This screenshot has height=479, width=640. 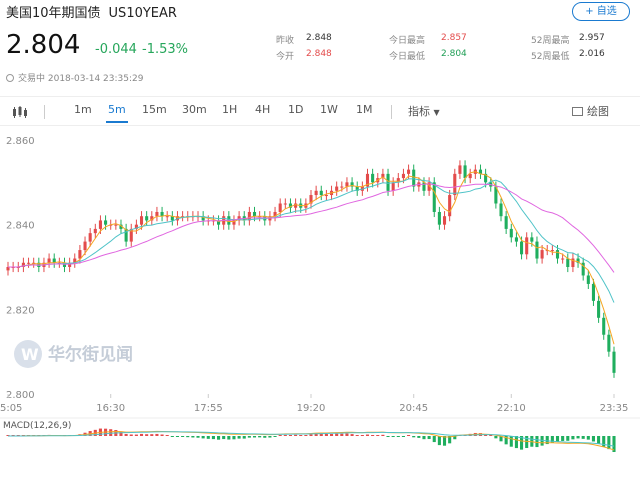 What do you see at coordinates (428, 55) in the screenshot?
I see `stat-day-low: 今日最低 2.804` at bounding box center [428, 55].